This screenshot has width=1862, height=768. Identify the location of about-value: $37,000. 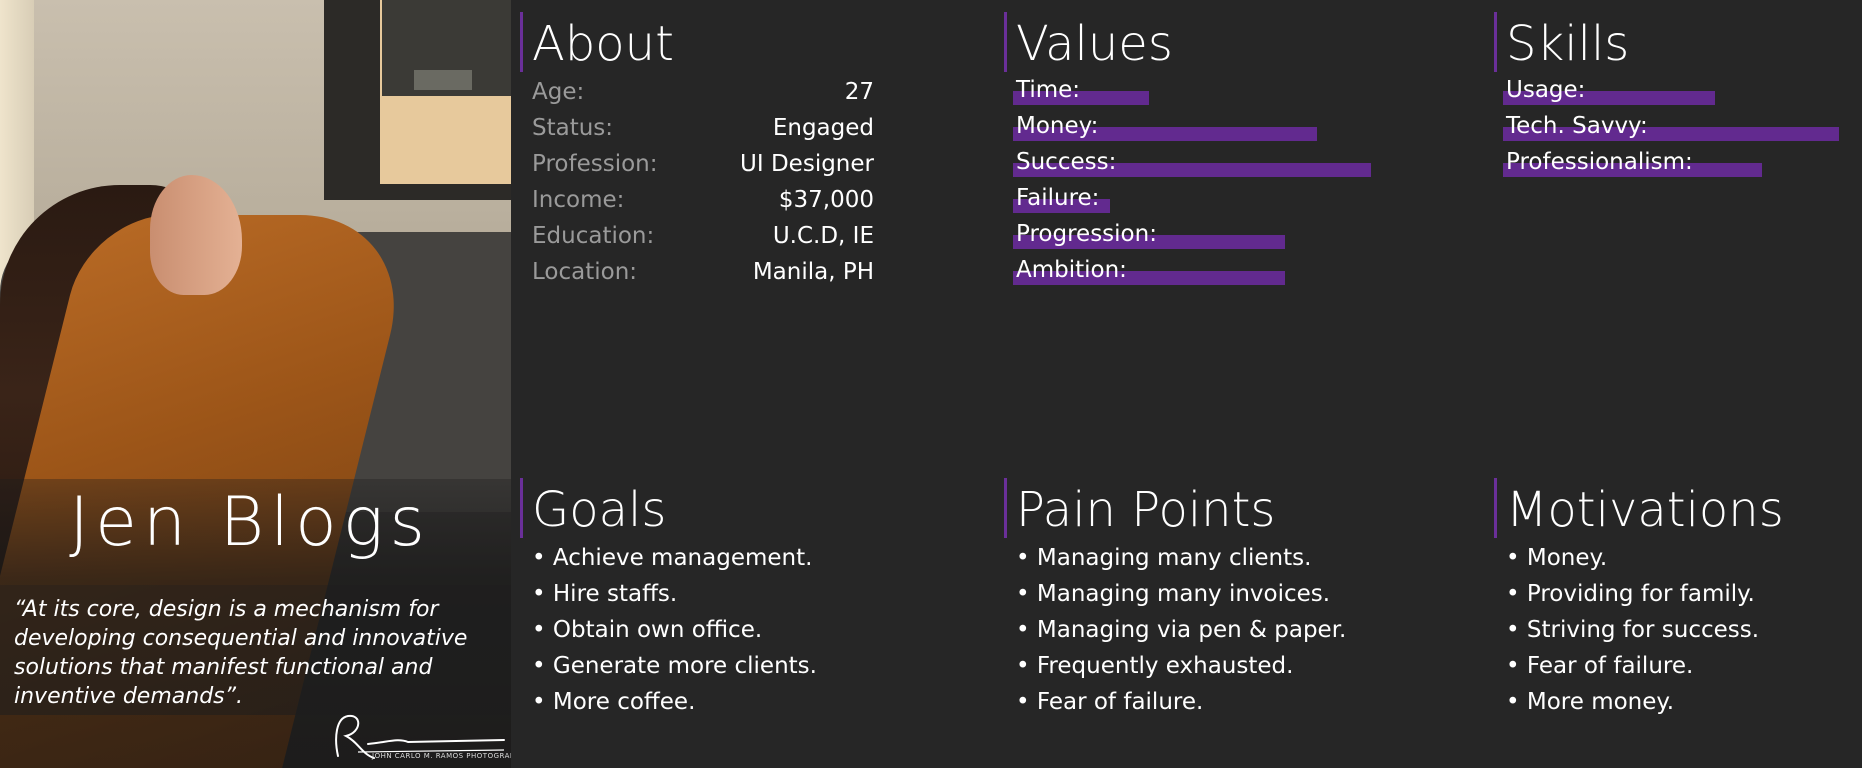
(826, 200).